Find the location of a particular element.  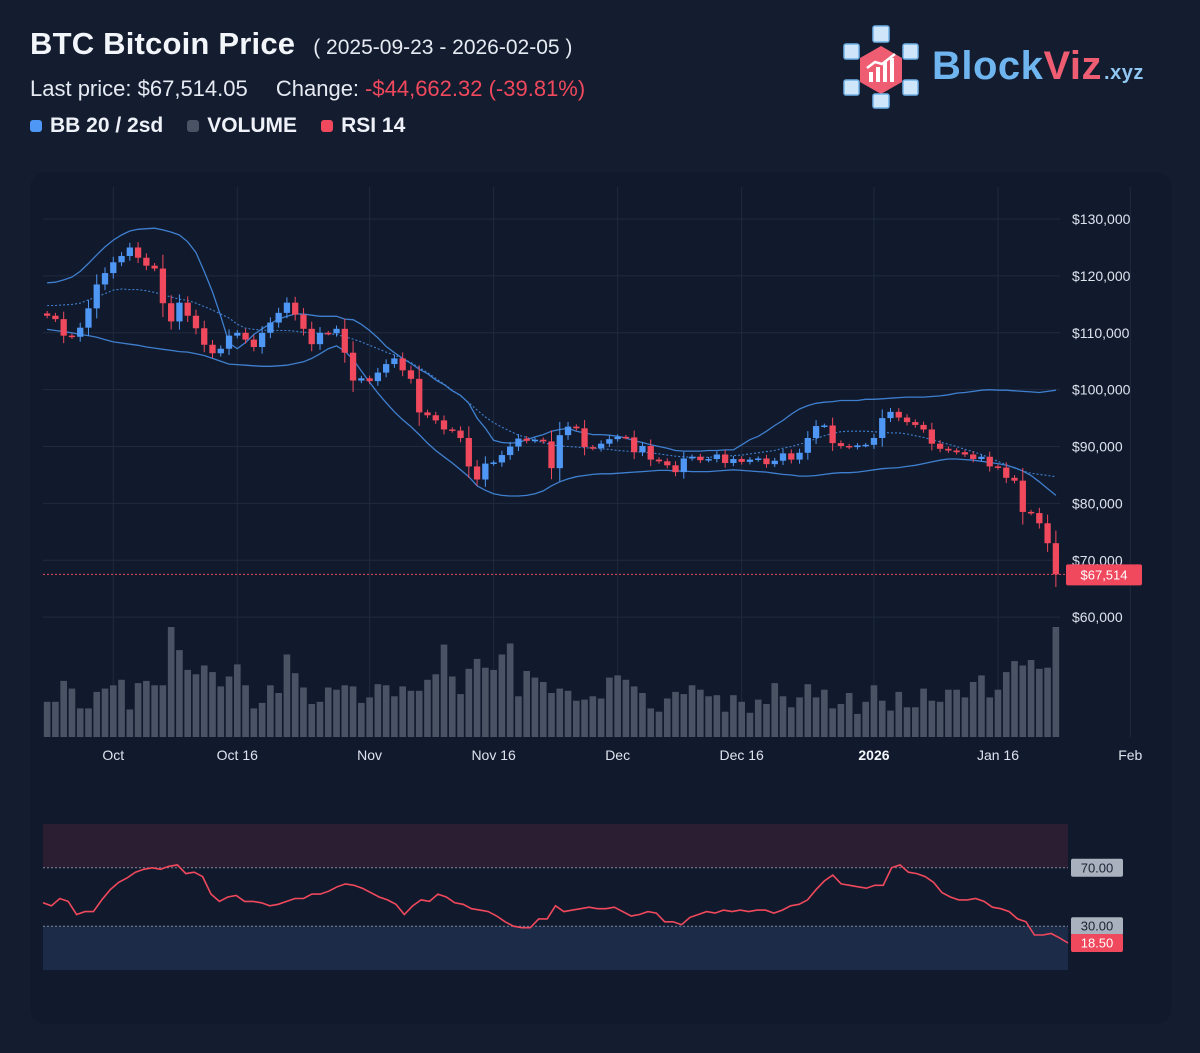

y-tick-label: $80,000 is located at coordinates (1097, 503).